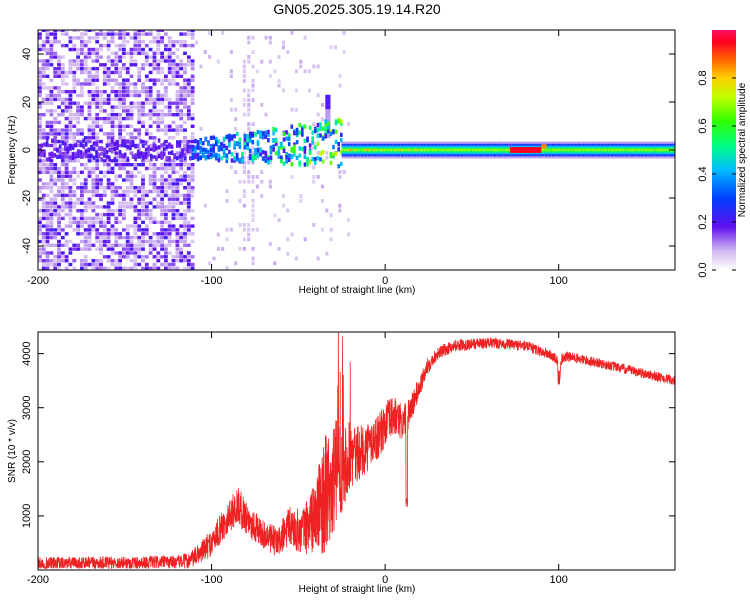 This screenshot has height=605, width=750. Describe the element at coordinates (12, 451) in the screenshot. I see `snr-y-label: SNR (10 * v/v)` at that location.